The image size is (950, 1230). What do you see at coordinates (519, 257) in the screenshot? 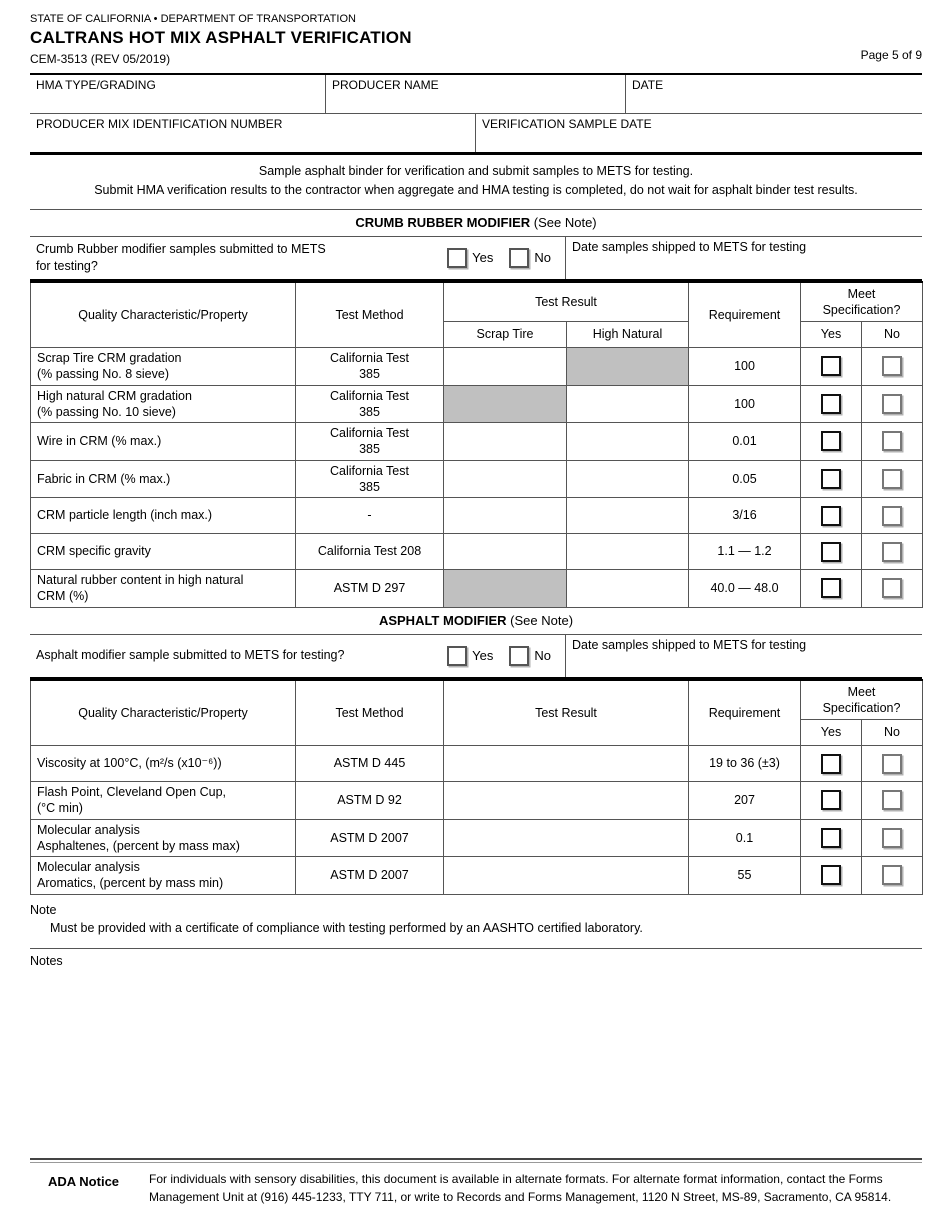
I see `crm-no-checkbox` at bounding box center [519, 257].